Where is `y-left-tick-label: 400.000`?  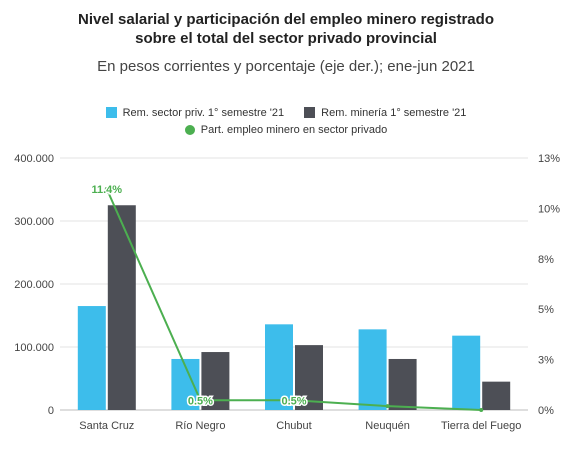
y-left-tick-label: 400.000 is located at coordinates (34, 159).